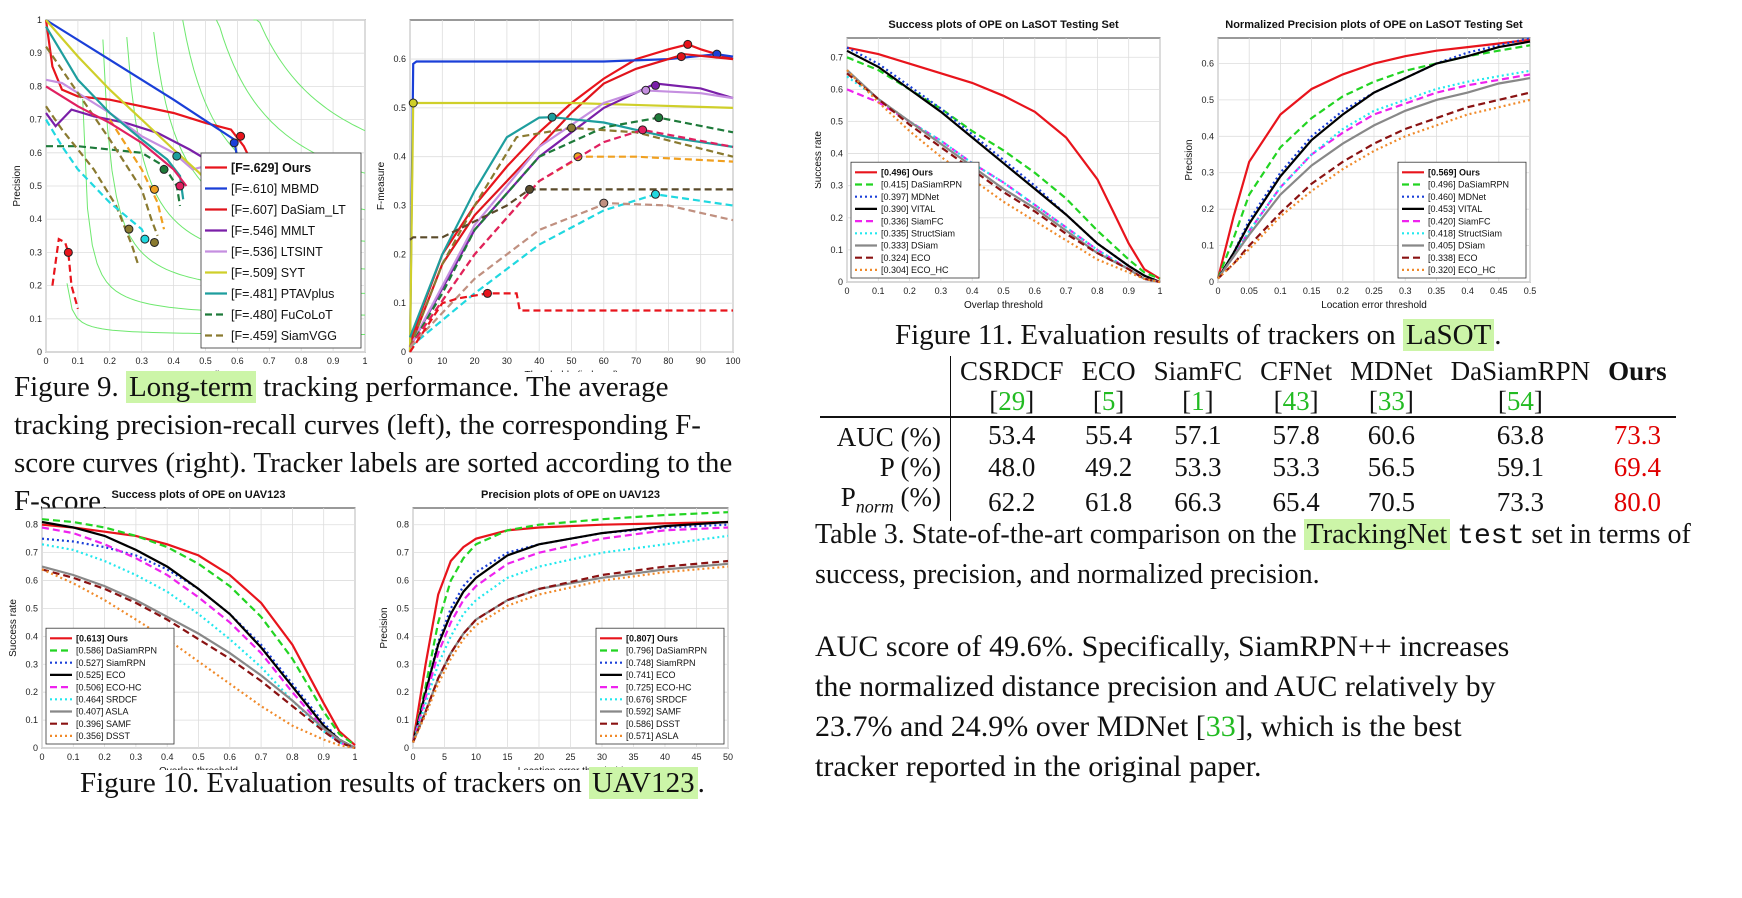 The width and height of the screenshot is (1742, 898). What do you see at coordinates (1637, 435) in the screenshot?
I see `table-cell-best: 73.3` at bounding box center [1637, 435].